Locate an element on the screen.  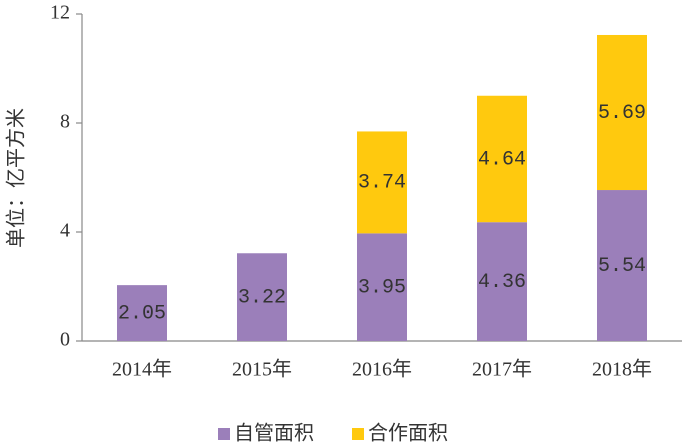
data-label: 2.05 is located at coordinates (142, 313).